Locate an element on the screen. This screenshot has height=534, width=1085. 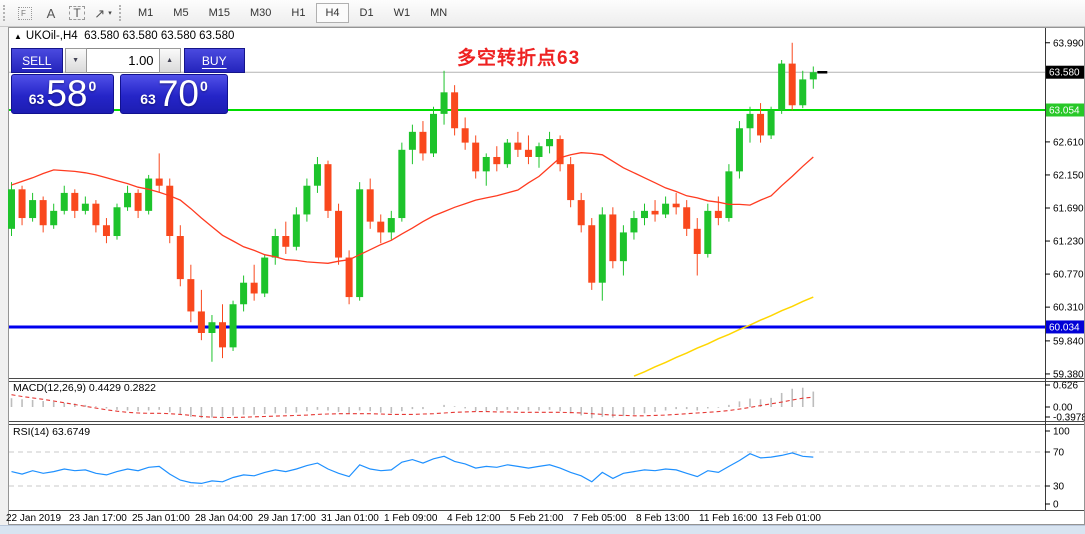
arrow-objects-tool-icon: ↗ ▾ is located at coordinates (103, 13).